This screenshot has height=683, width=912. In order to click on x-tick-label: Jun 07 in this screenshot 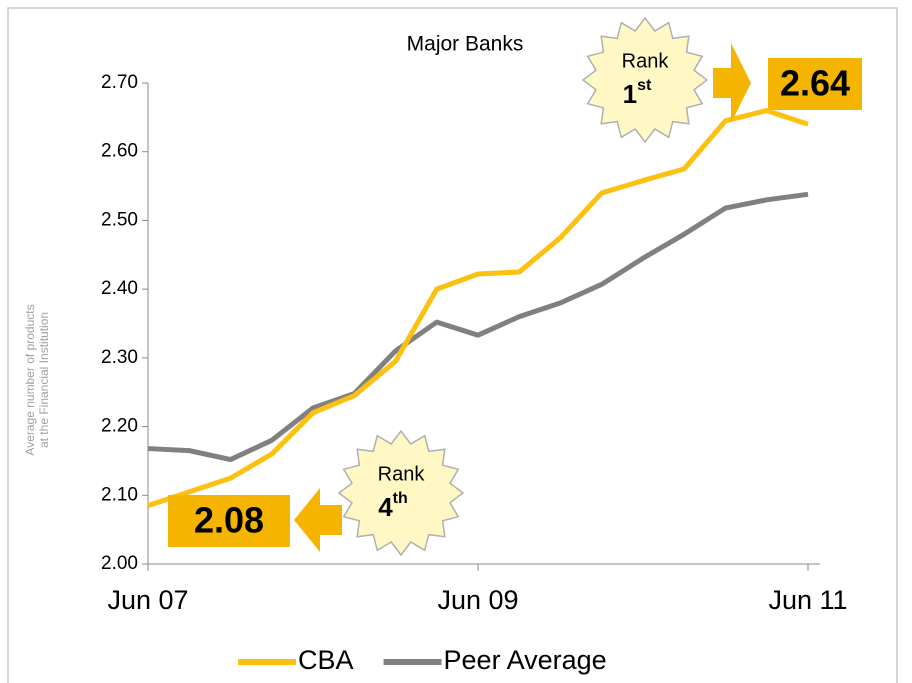, I will do `click(147, 600)`.